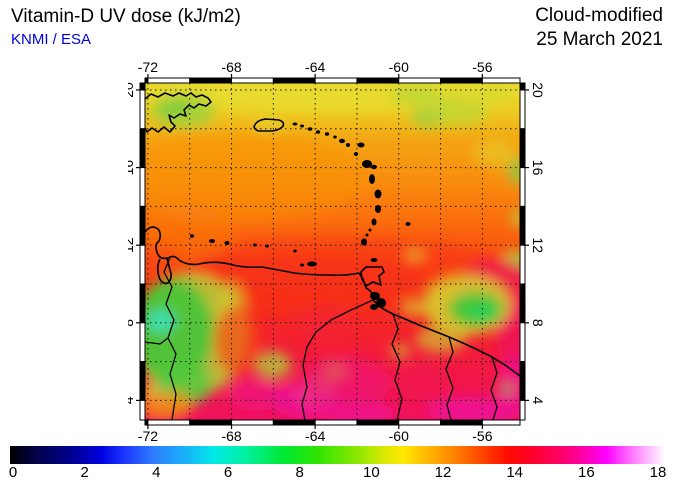  Describe the element at coordinates (399, 67) in the screenshot. I see `lon-tick-label-top: -60` at that location.